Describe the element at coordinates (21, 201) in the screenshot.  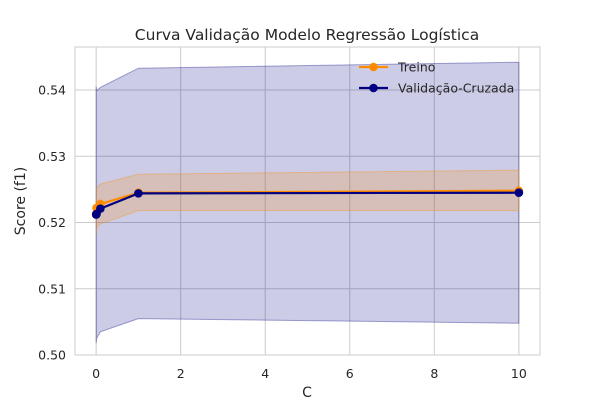
I see `y-axis-label: Score (f1)` at that location.